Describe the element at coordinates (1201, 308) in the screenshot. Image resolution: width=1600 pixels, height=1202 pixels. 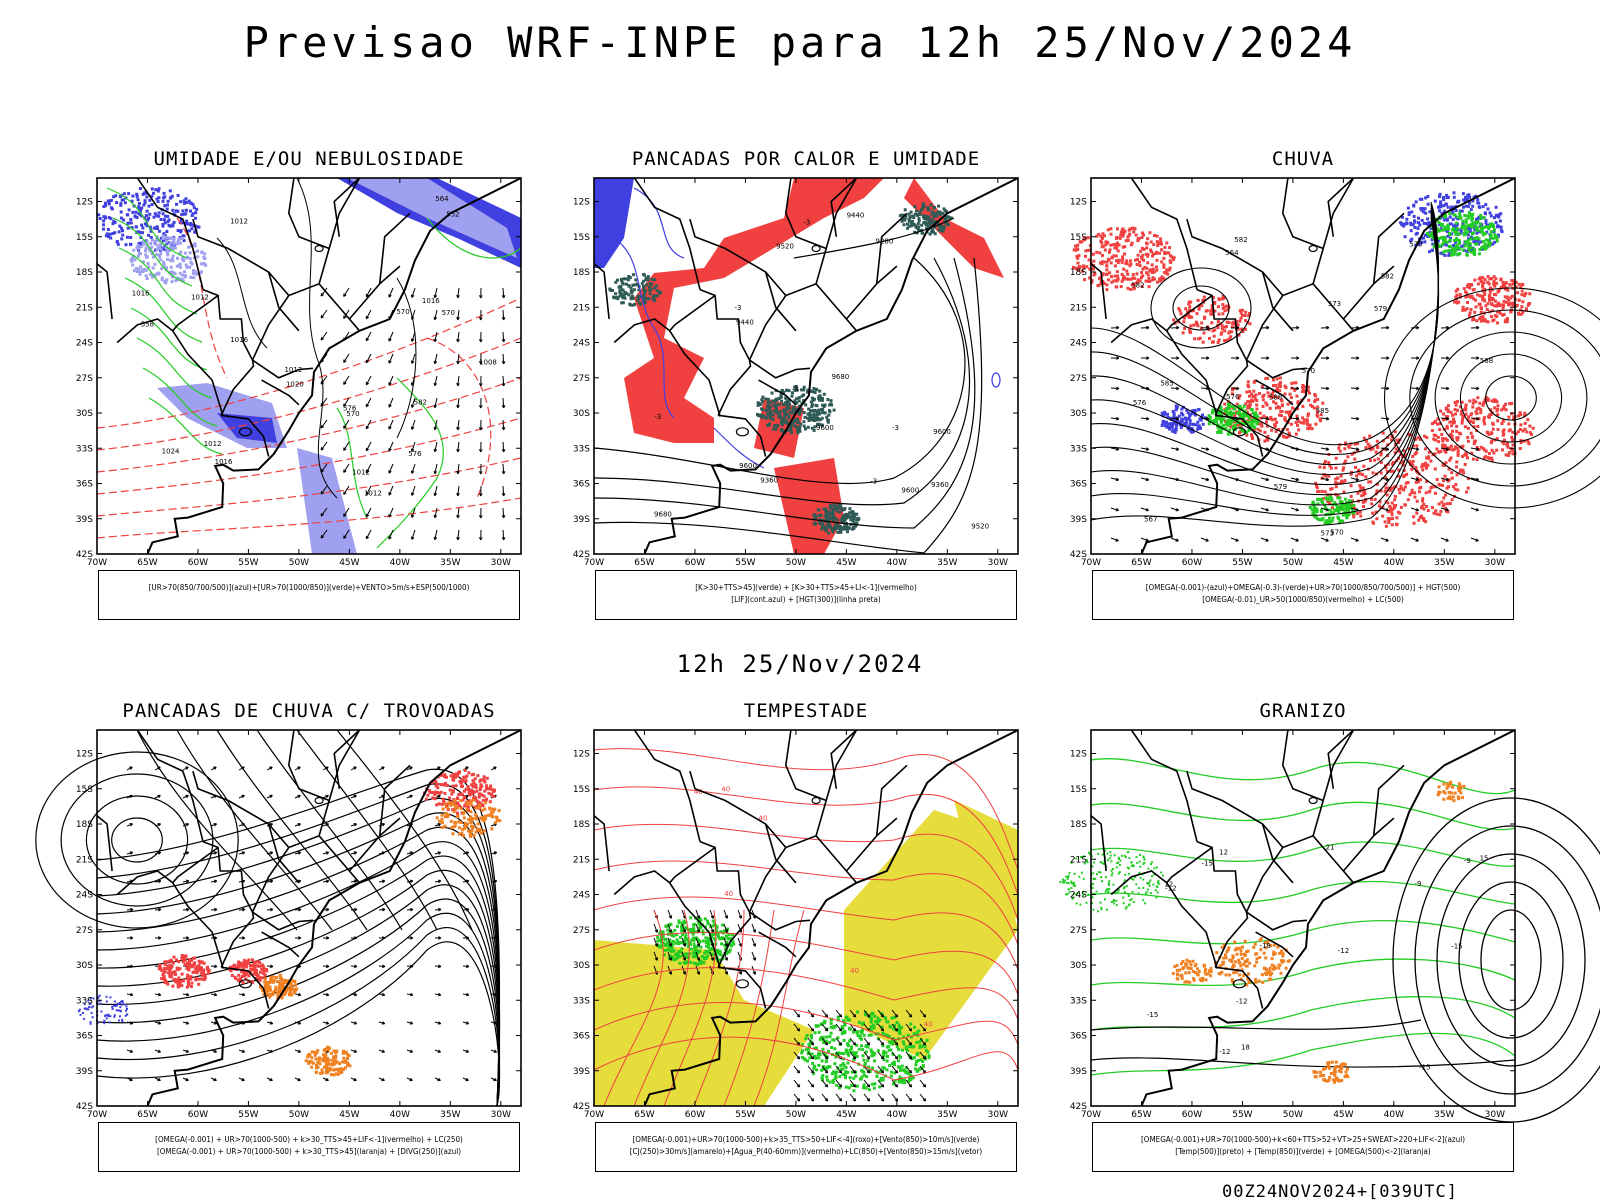
I see `geopotential-contour` at that location.